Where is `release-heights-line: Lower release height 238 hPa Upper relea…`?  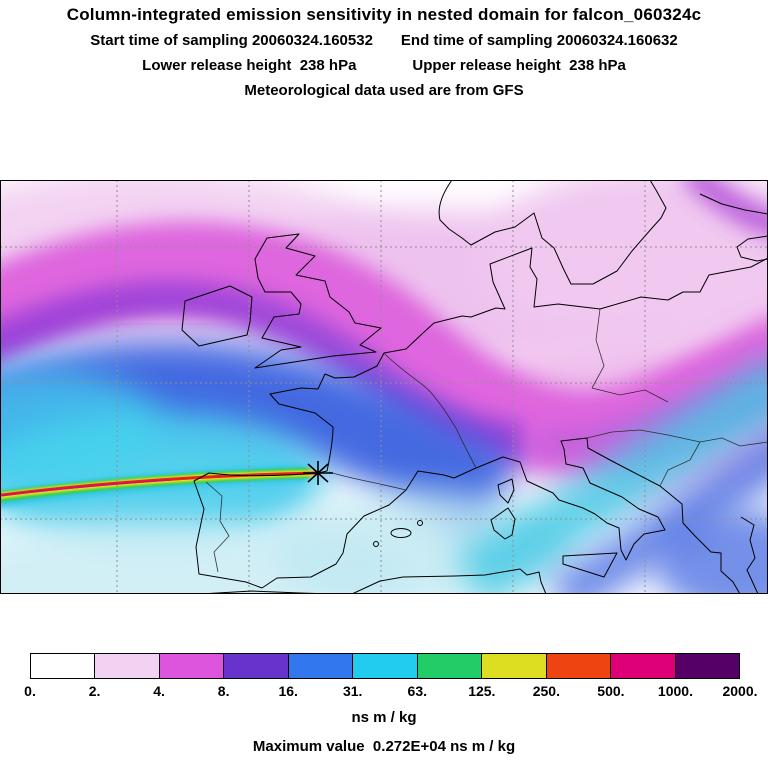 release-heights-line: Lower release height 238 hPa Upper relea… is located at coordinates (384, 66).